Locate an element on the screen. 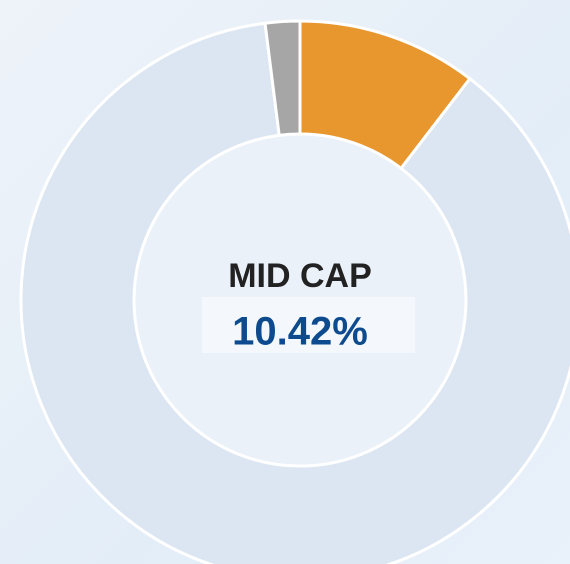  center-value-label: 10.42% is located at coordinates (300, 332).